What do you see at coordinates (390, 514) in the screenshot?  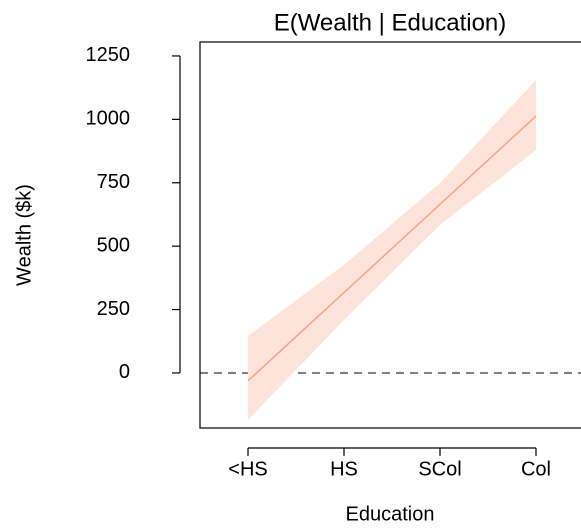 I see `x-axis-label: Education` at bounding box center [390, 514].